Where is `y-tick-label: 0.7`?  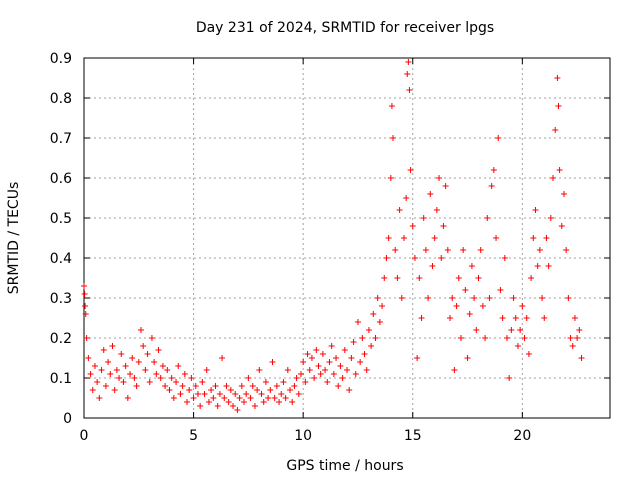 y-tick-label: 0.7 is located at coordinates (61, 139).